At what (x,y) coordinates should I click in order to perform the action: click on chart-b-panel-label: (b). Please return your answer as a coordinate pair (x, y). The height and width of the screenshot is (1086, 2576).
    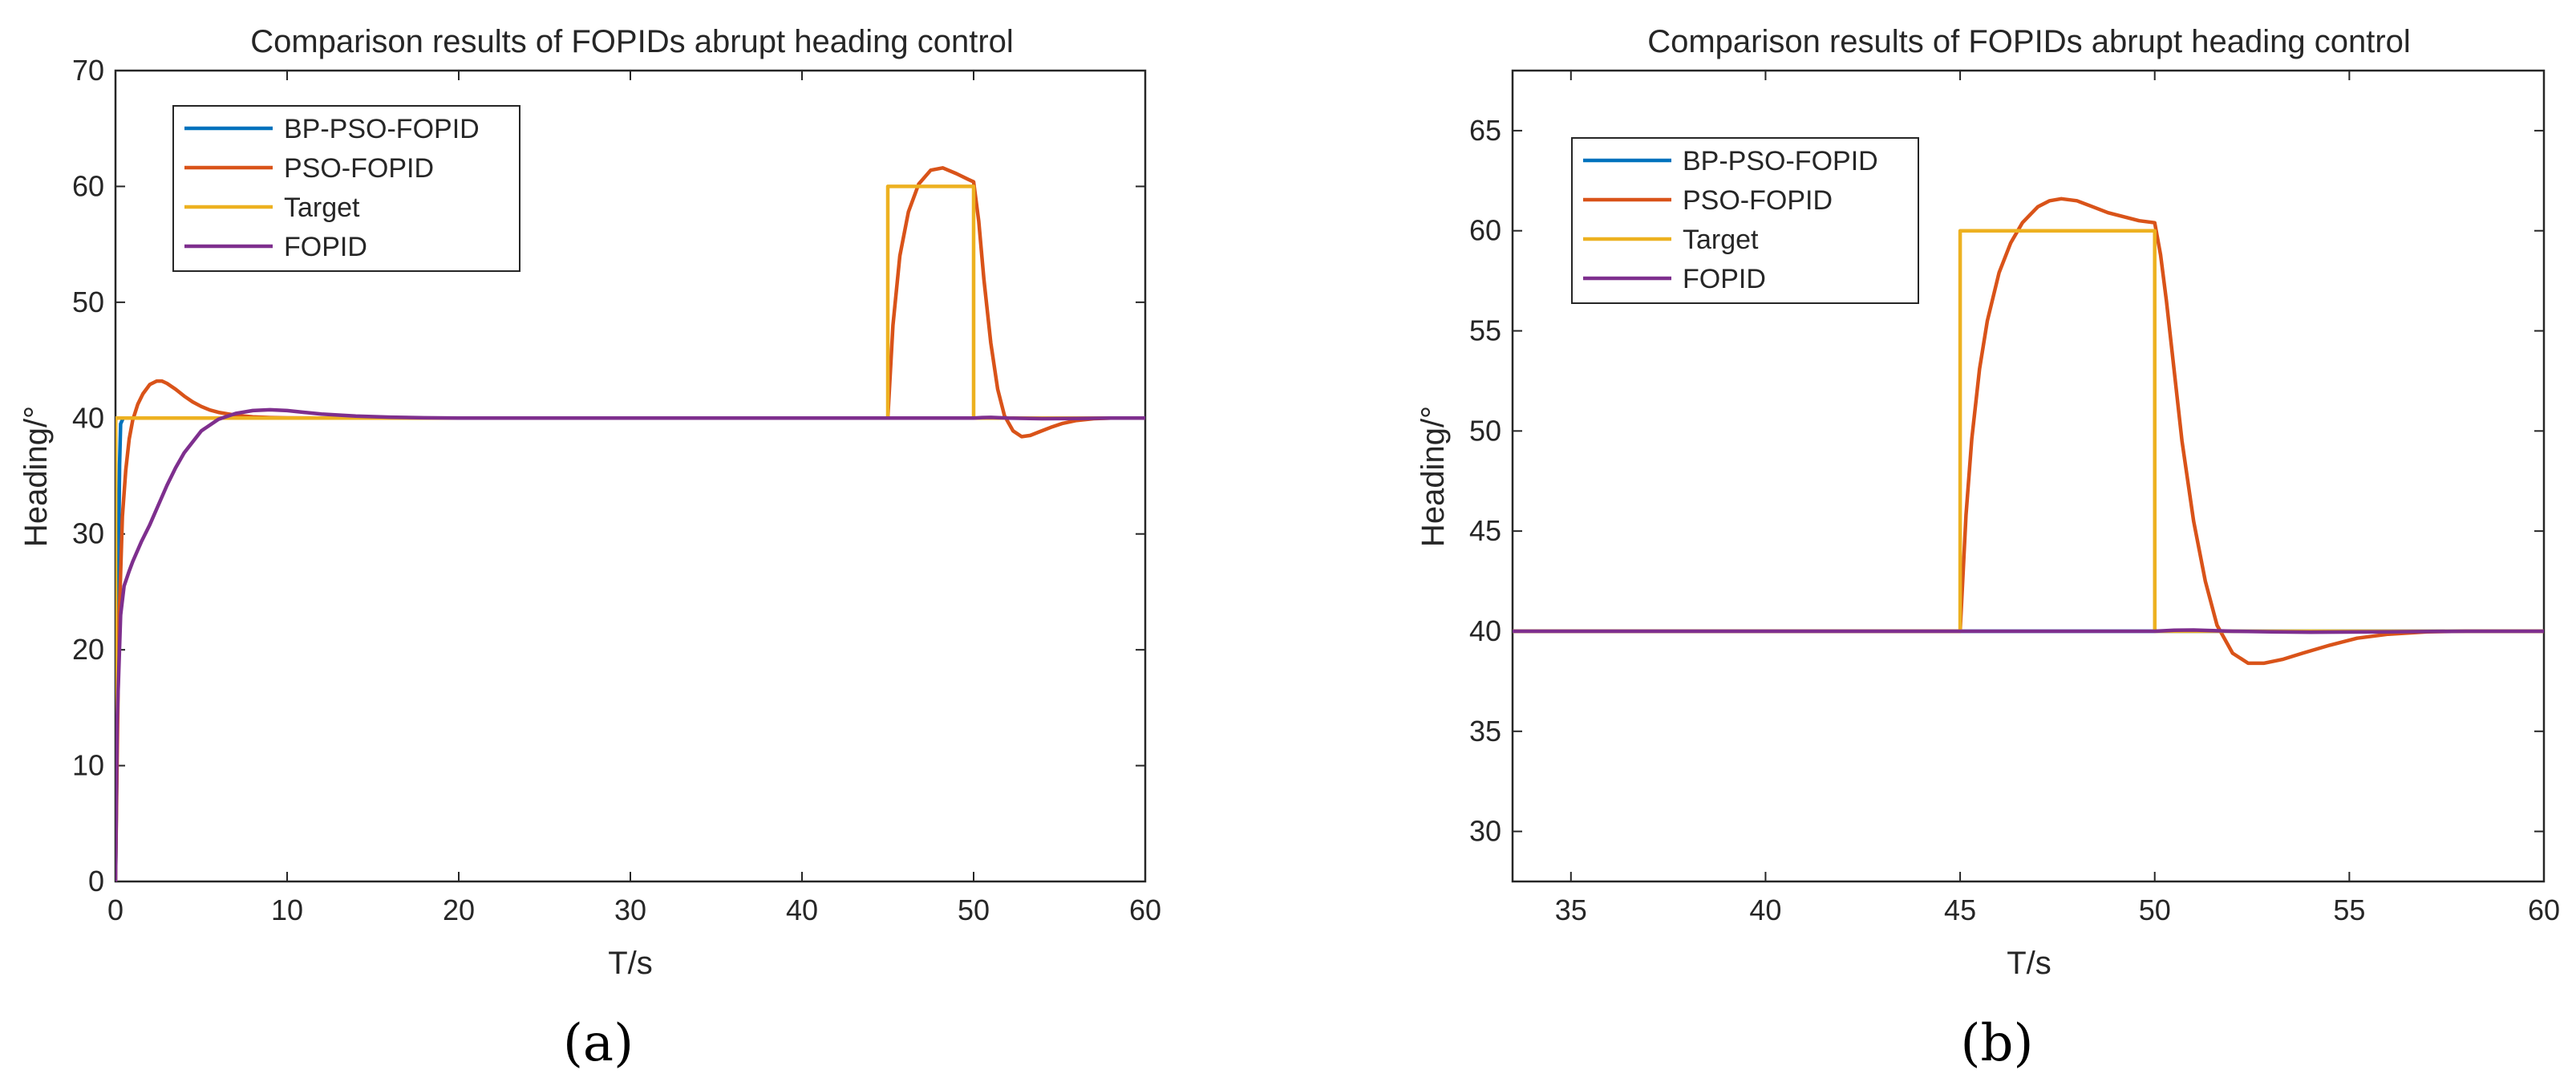
    Looking at the image, I should click on (1997, 1044).